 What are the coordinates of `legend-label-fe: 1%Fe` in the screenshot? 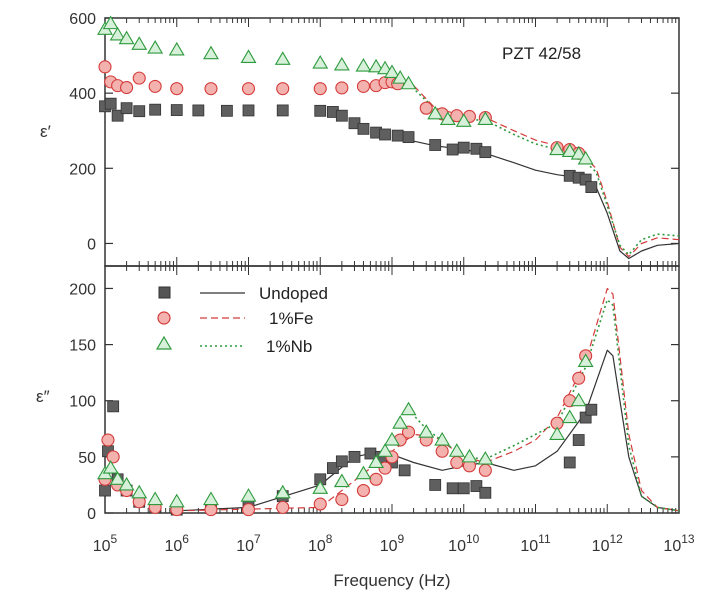 It's located at (291, 318).